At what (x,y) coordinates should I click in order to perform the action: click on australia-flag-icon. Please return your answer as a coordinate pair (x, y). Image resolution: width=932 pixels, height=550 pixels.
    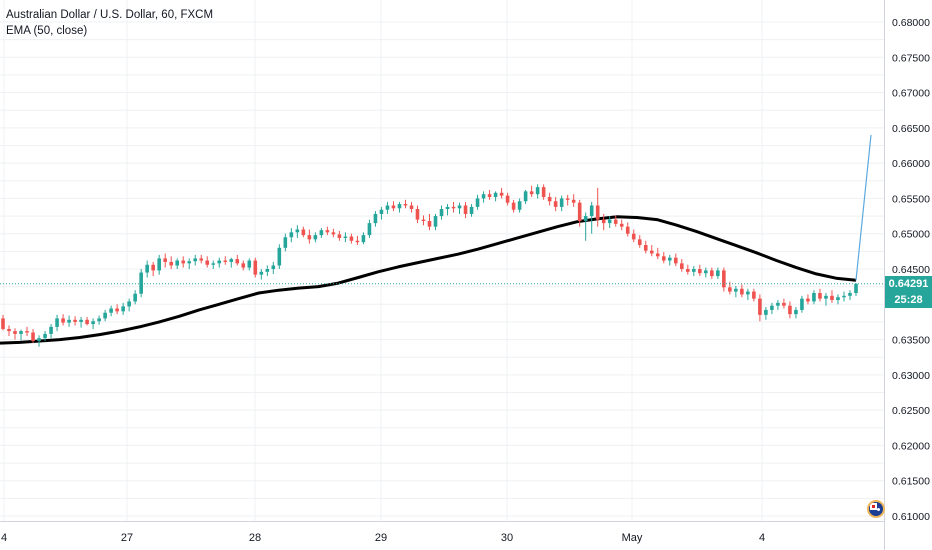
    Looking at the image, I should click on (876, 509).